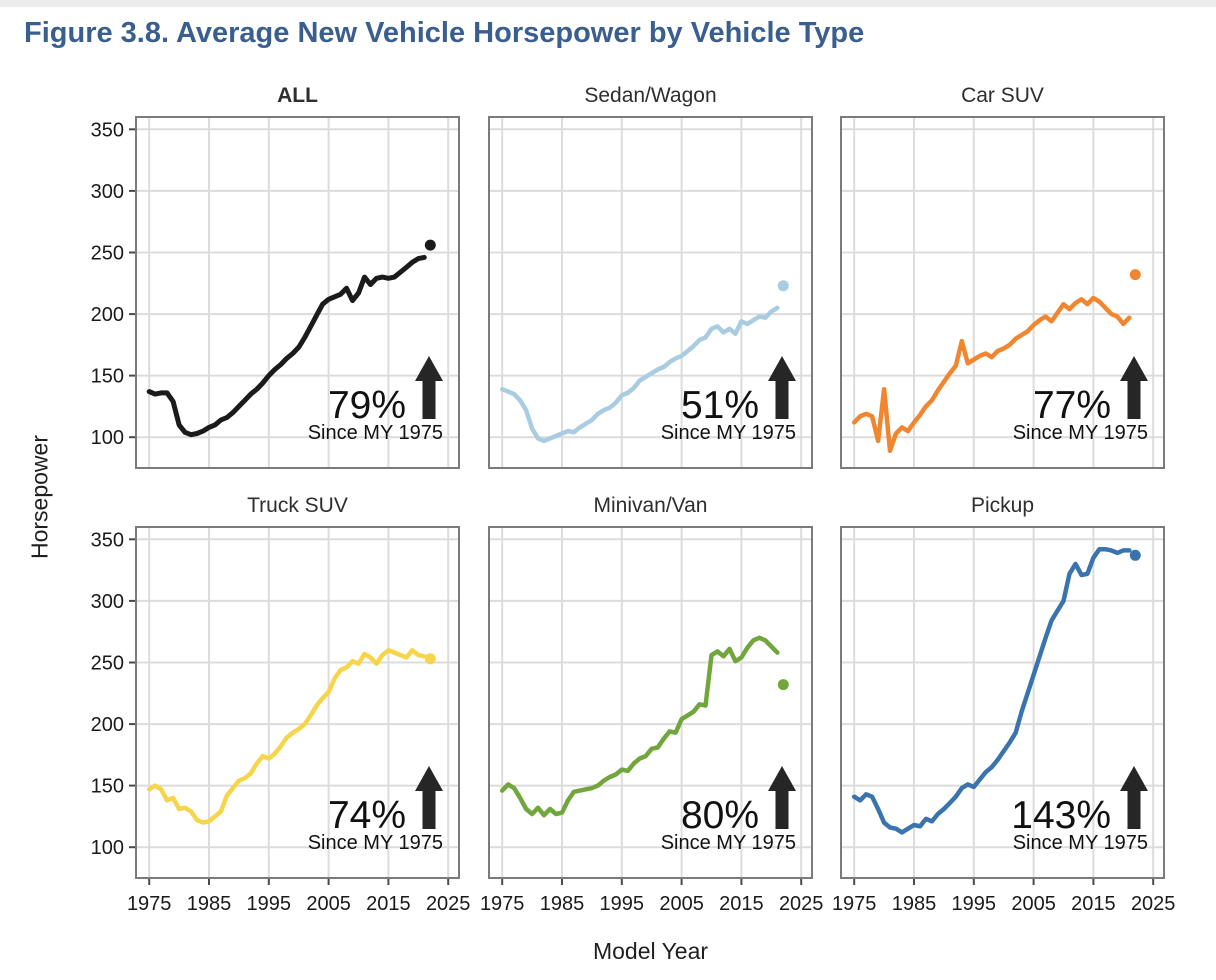 Image resolution: width=1216 pixels, height=980 pixels. Describe the element at coordinates (650, 951) in the screenshot. I see `x-axis-title: Model Year` at that location.